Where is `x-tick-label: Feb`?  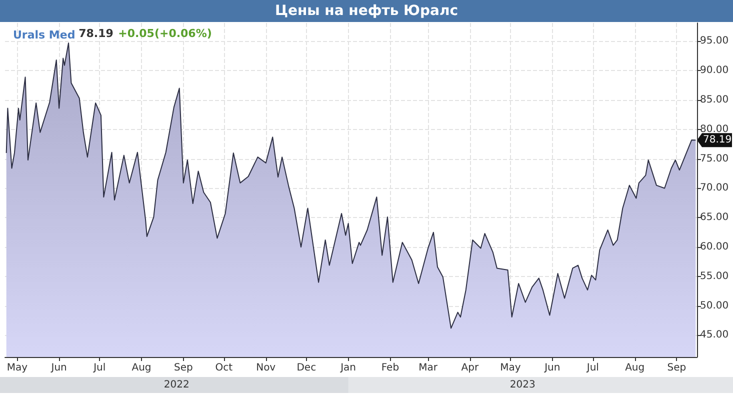 x-tick-label: Feb is located at coordinates (390, 368).